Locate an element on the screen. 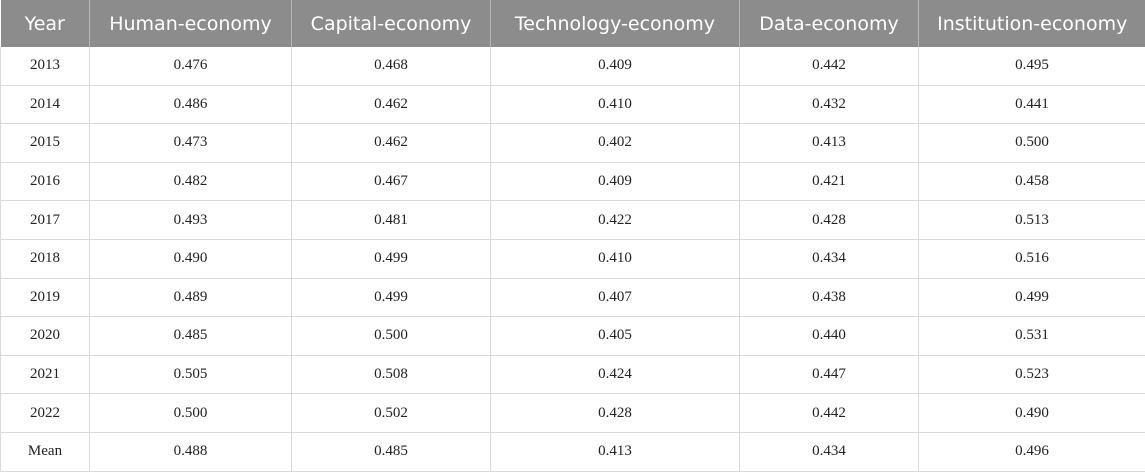 This screenshot has height=472, width=1145. cell-human-economy: 0.490 is located at coordinates (190, 259).